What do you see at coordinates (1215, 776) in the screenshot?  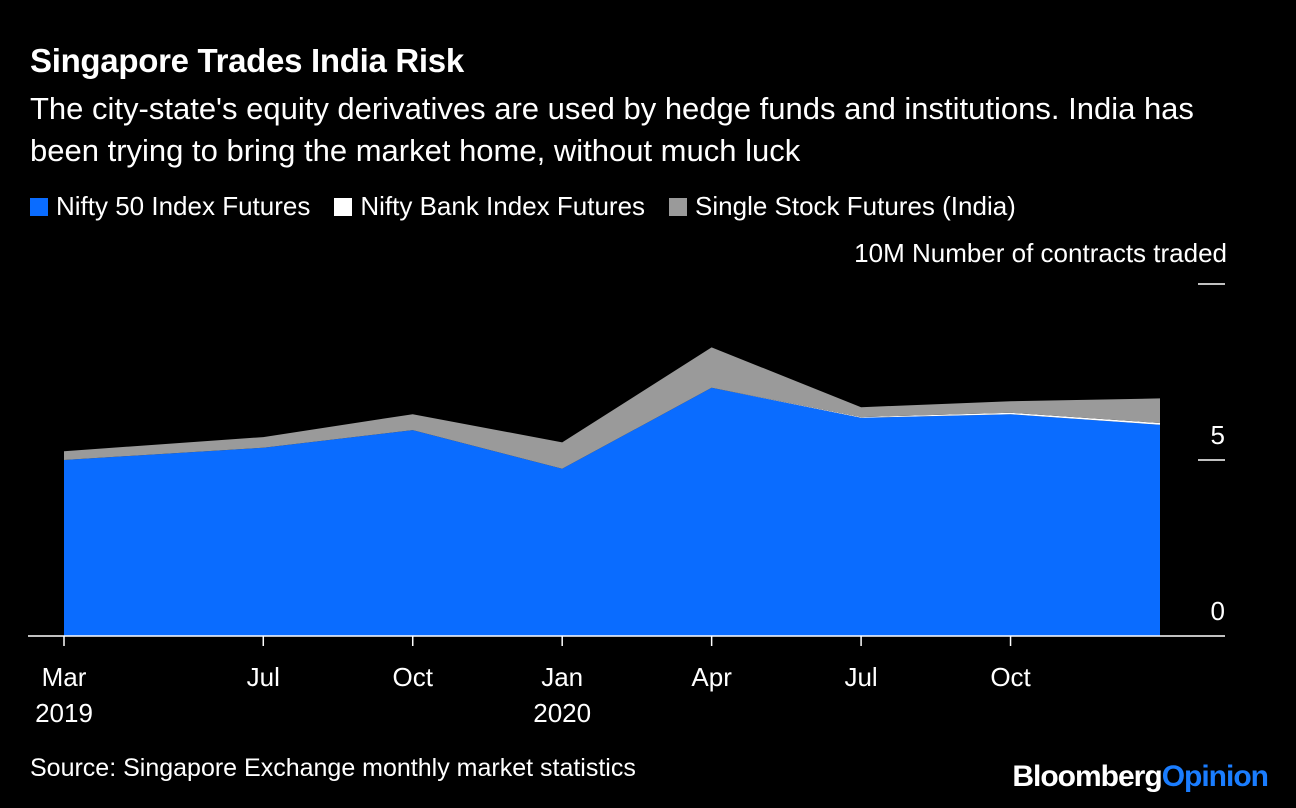 I see `brand-accent: Opinion` at bounding box center [1215, 776].